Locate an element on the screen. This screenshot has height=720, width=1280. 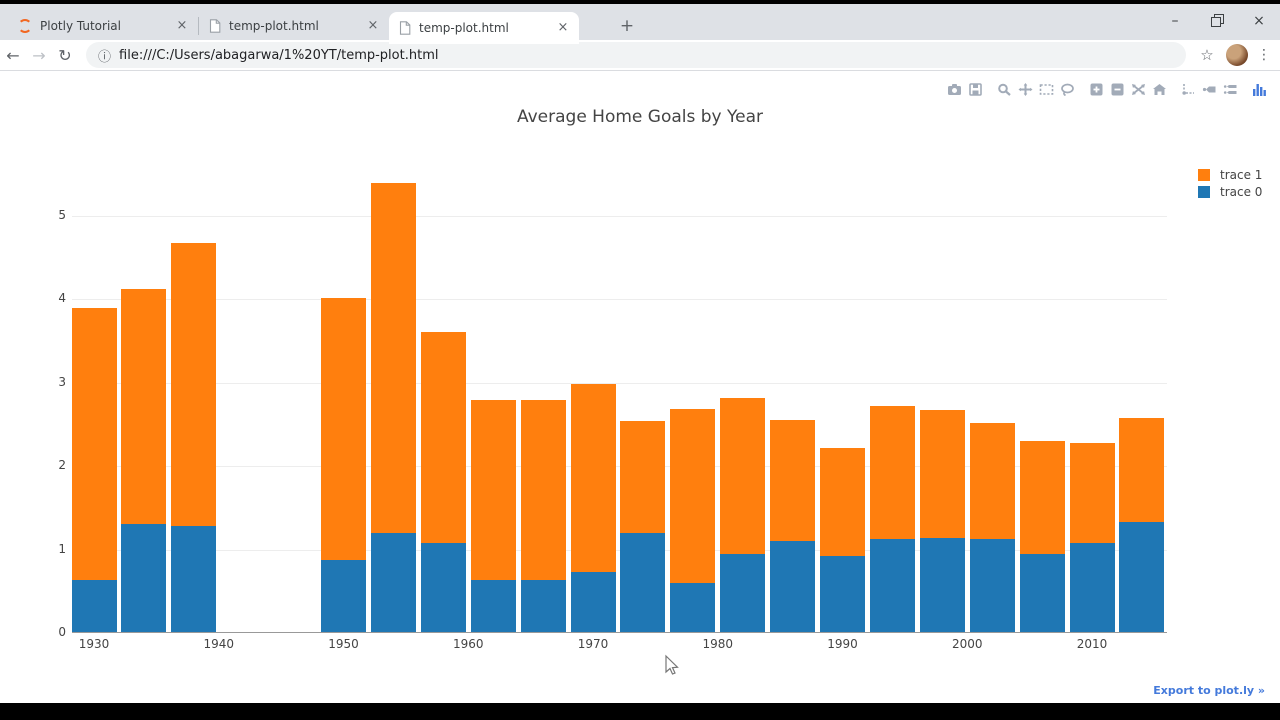
gridline-y5 is located at coordinates (619, 216).